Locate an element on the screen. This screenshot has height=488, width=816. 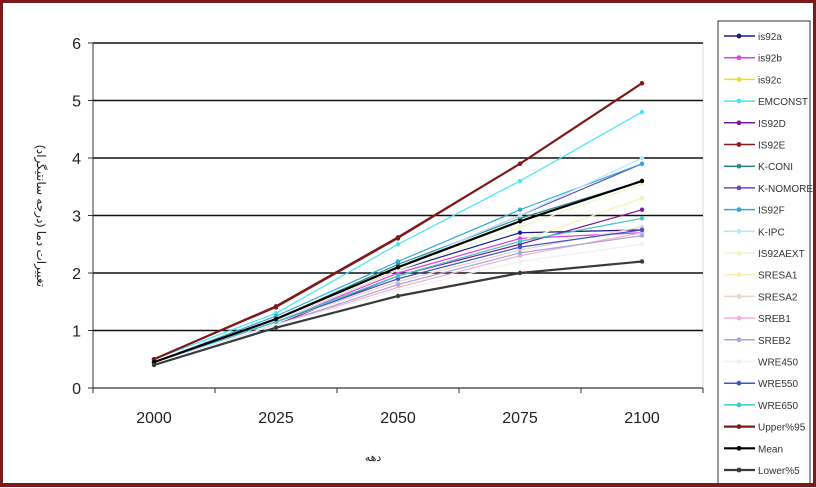
y-tick-label: 4 is located at coordinates (76, 159).